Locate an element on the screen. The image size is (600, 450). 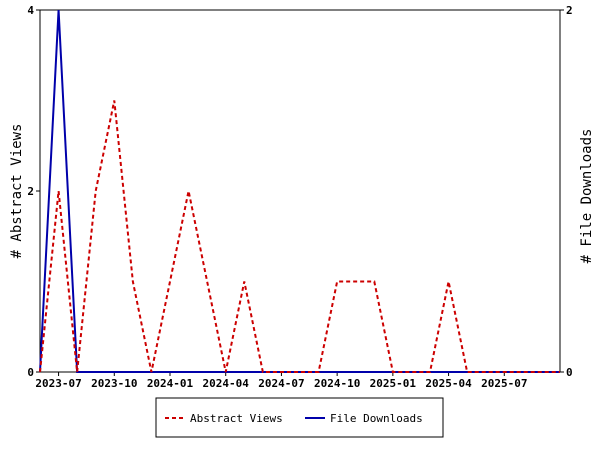
legend-box is located at coordinates (299, 417).